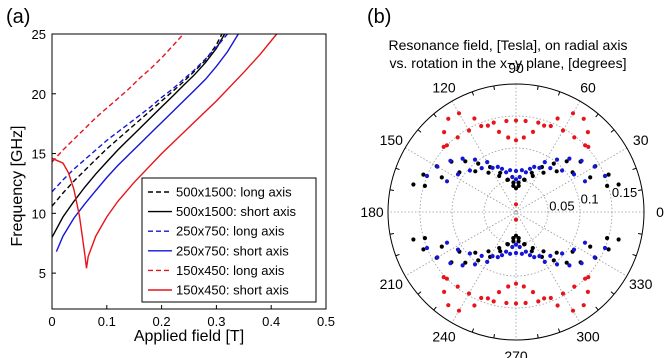  I want to click on angle-label: 180, so click(372, 212).